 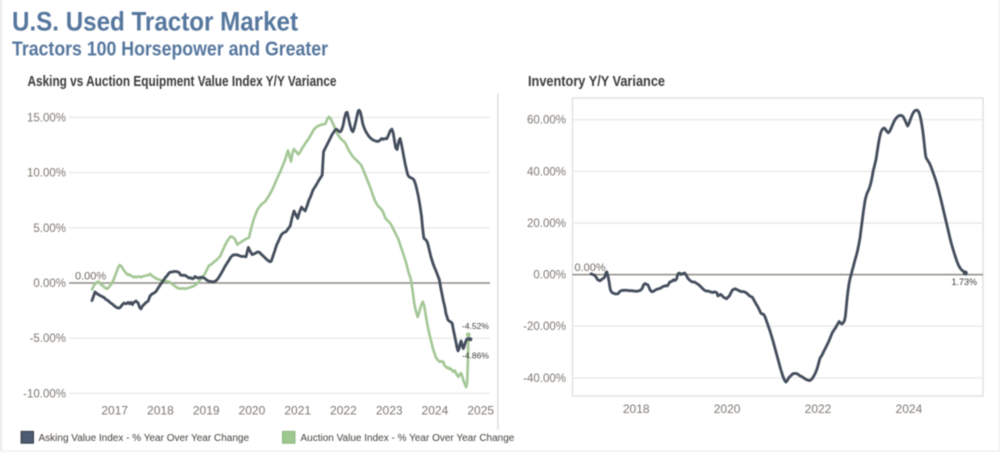 What do you see at coordinates (480, 411) in the screenshot?
I see `svg-text: 2025` at bounding box center [480, 411].